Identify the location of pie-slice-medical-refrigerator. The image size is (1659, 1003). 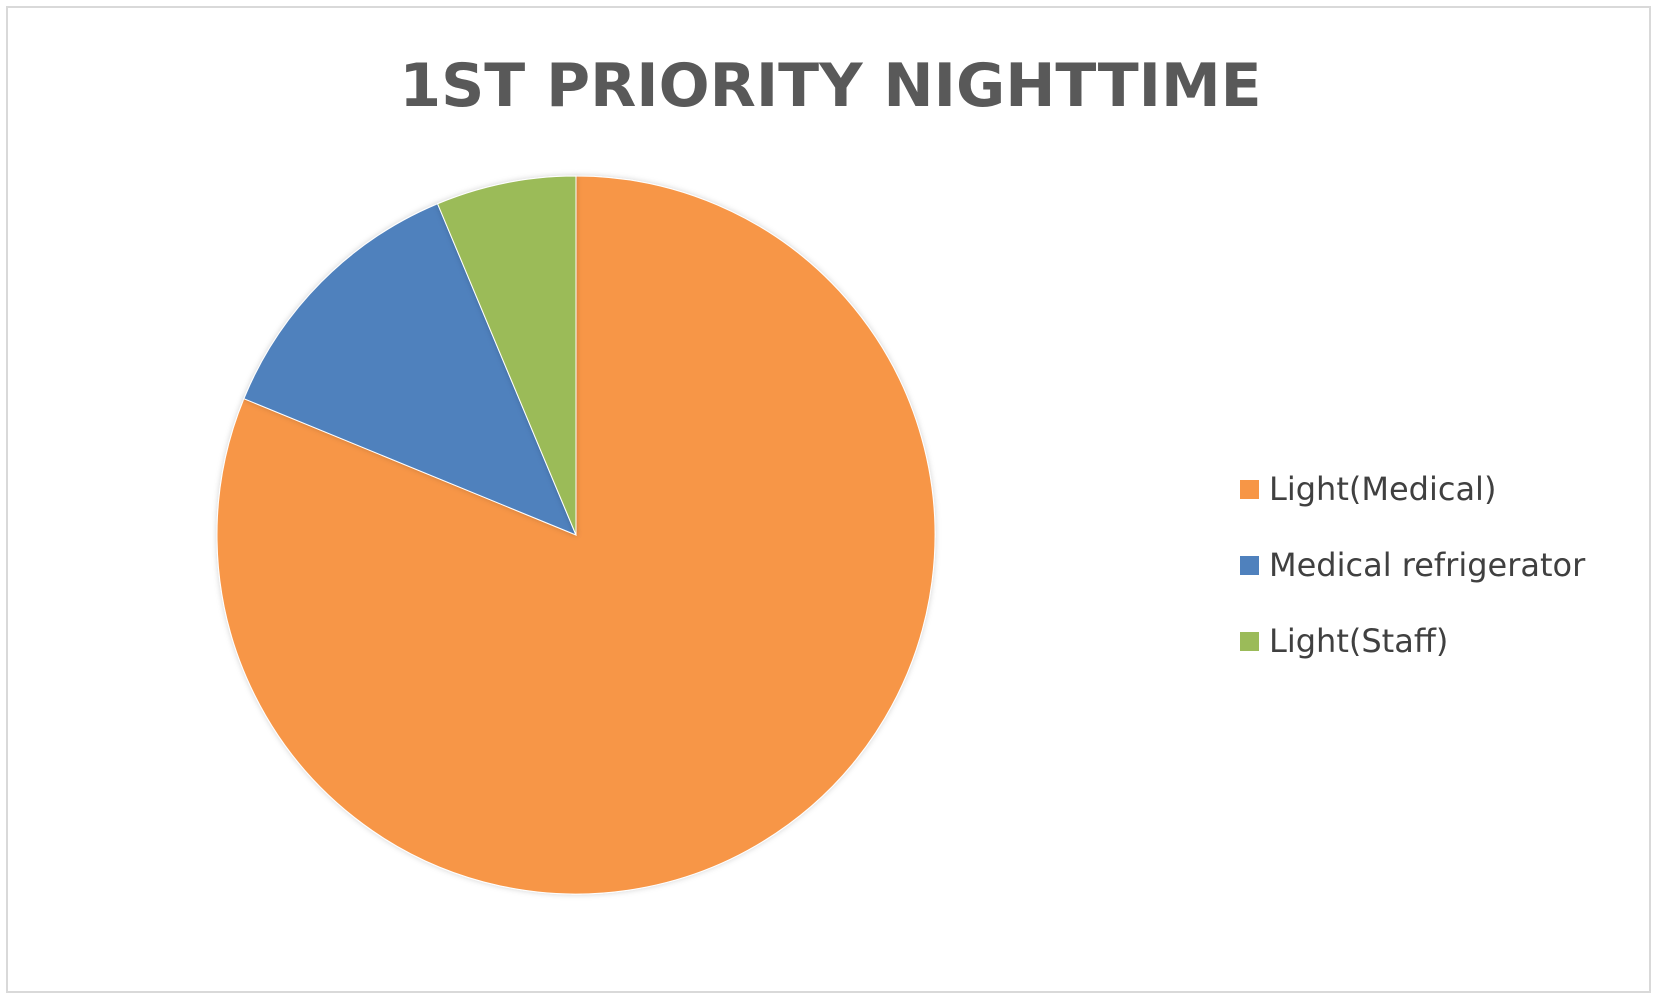
(410, 369).